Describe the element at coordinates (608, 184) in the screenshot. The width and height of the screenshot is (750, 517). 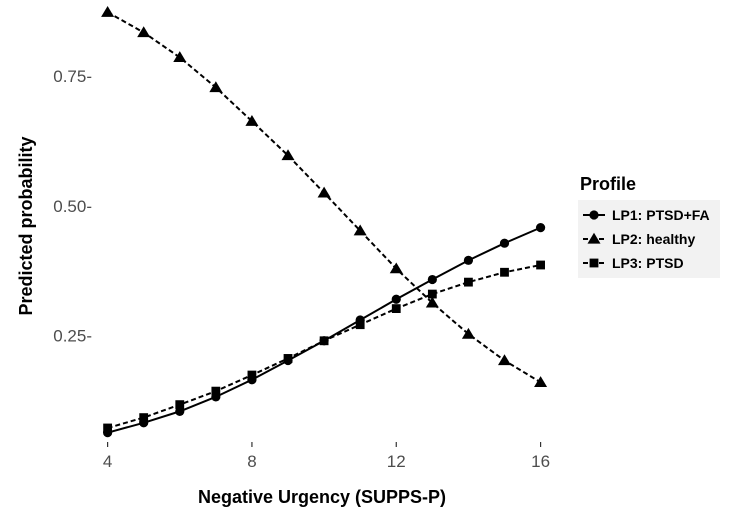
I see `legend-title: Profile` at that location.